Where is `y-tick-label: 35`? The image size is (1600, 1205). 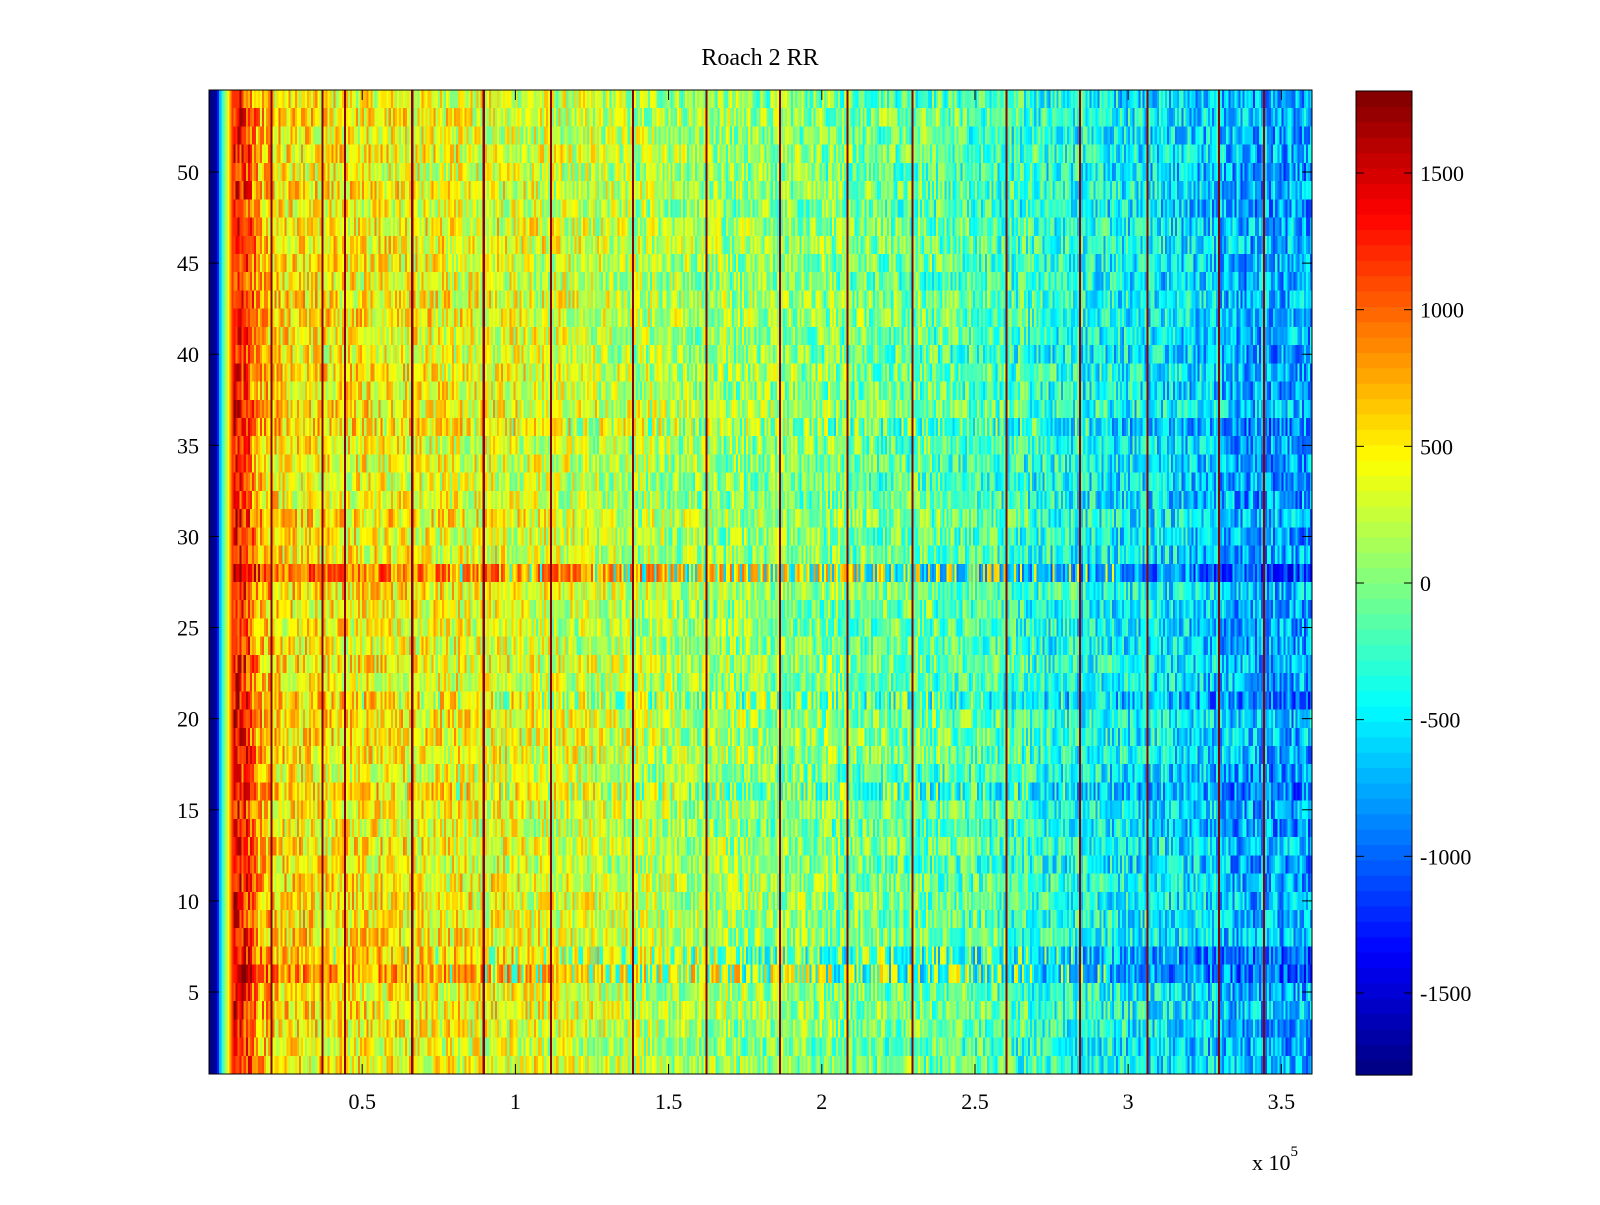
y-tick-label: 35 is located at coordinates (188, 445).